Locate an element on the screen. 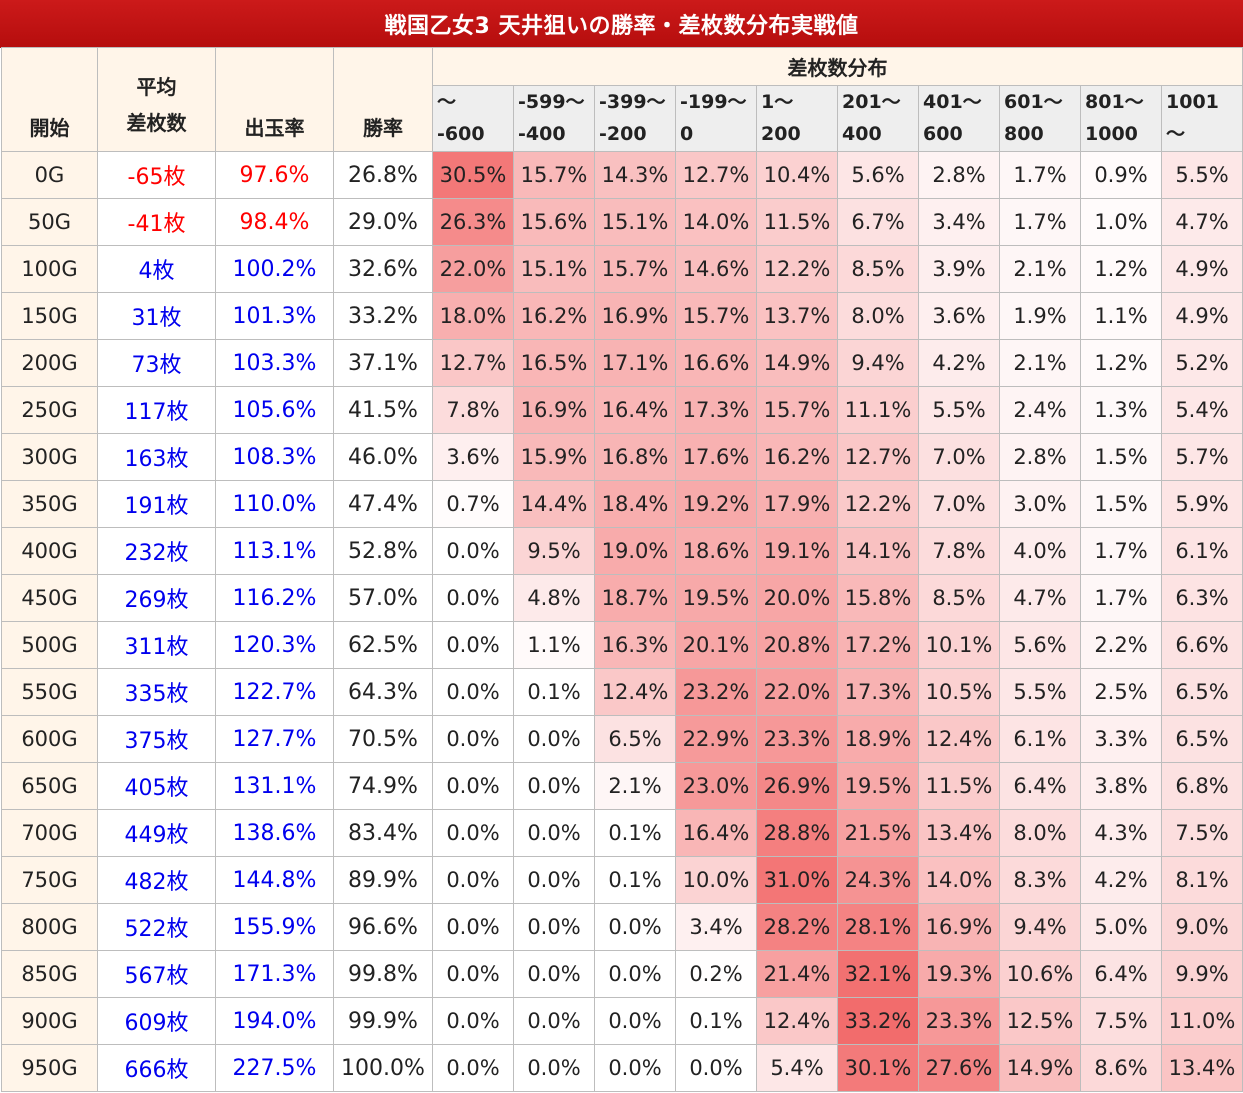 The width and height of the screenshot is (1243, 1093). dist-cell: 15.9% is located at coordinates (554, 457).